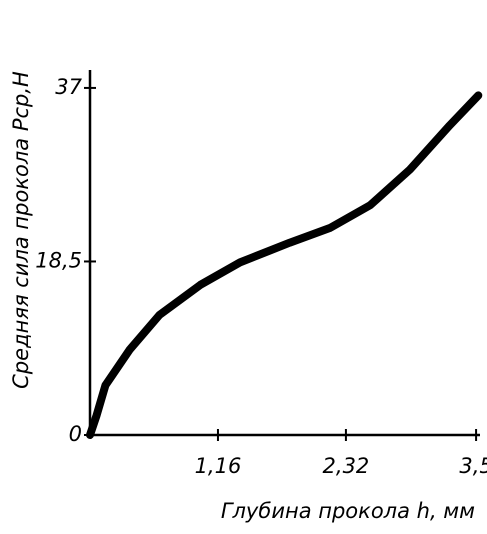 The height and width of the screenshot is (534, 487). What do you see at coordinates (68, 87) in the screenshot?
I see `y-tick-label: 37` at bounding box center [68, 87].